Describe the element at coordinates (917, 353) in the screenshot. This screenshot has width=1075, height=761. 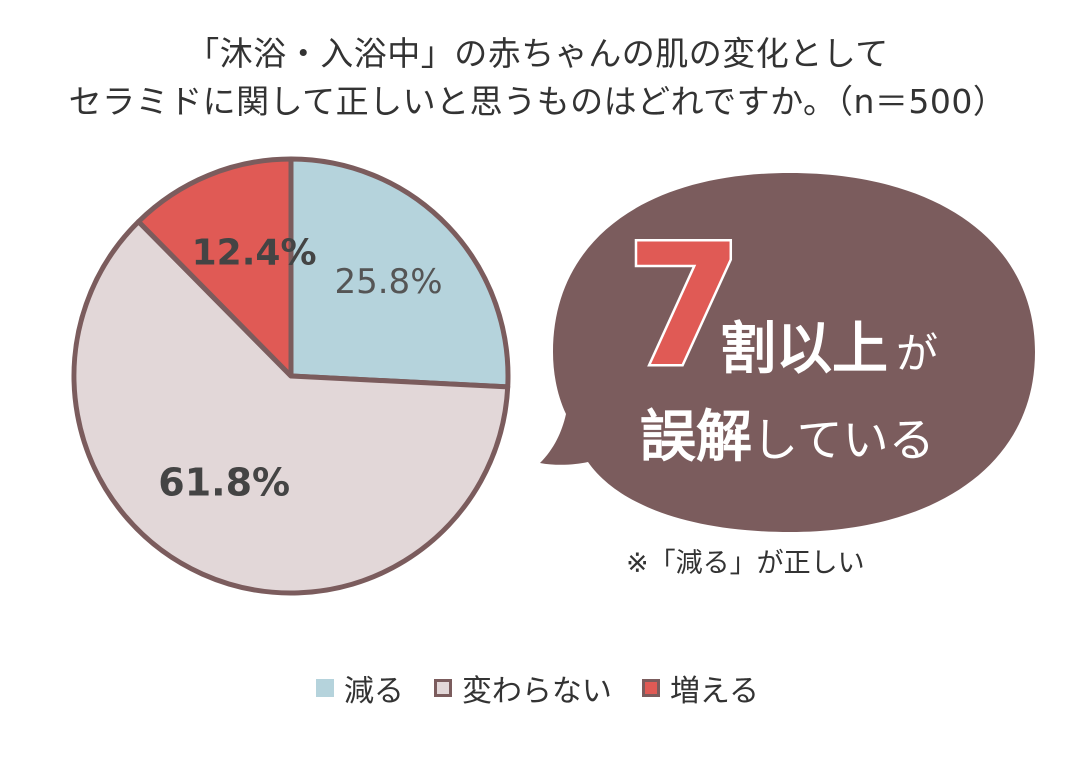
I see `callout-line1-small: が` at that location.